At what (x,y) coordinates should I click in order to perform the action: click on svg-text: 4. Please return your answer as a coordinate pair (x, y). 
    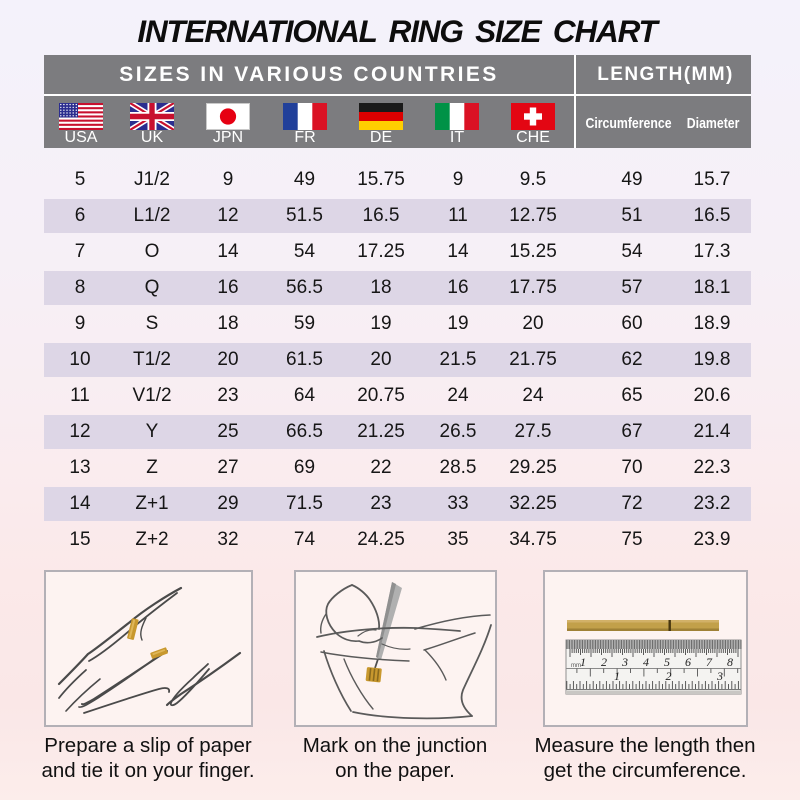
    Looking at the image, I should click on (646, 662).